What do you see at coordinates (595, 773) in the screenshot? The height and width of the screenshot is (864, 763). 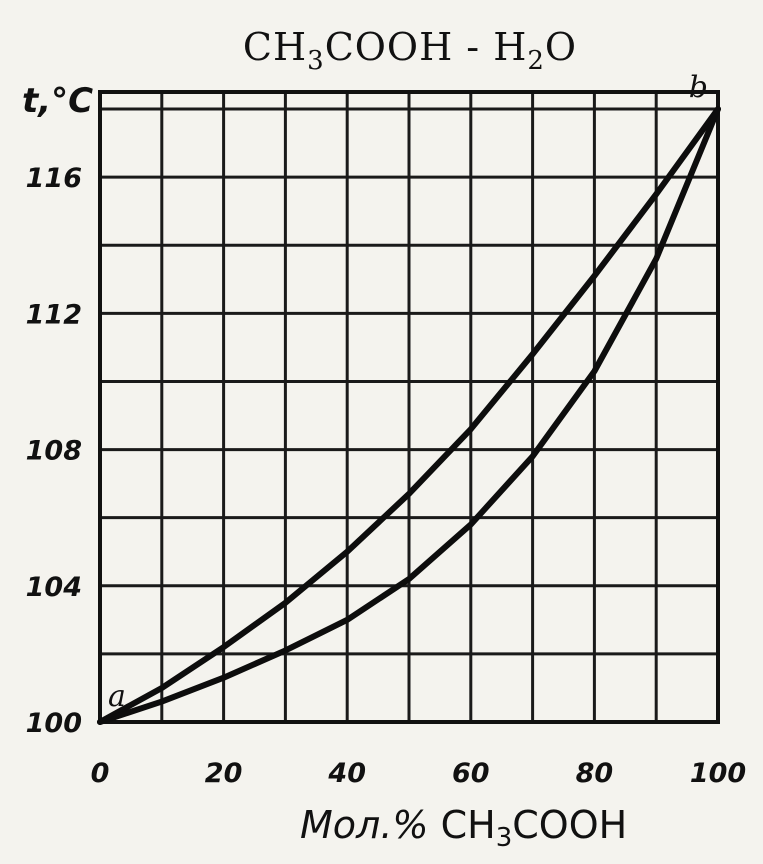 I see `x-tick-label: 80` at bounding box center [595, 773].